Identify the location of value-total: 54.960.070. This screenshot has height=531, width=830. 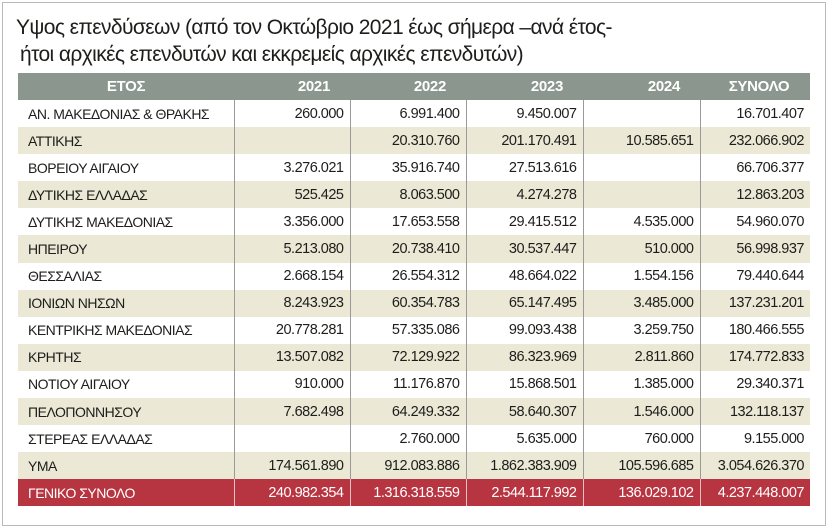
(754, 222).